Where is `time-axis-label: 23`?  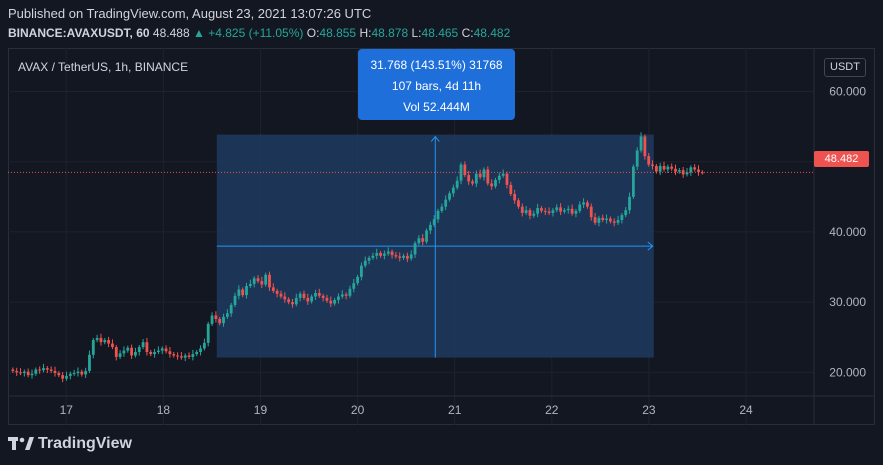
time-axis-label: 23 is located at coordinates (649, 410).